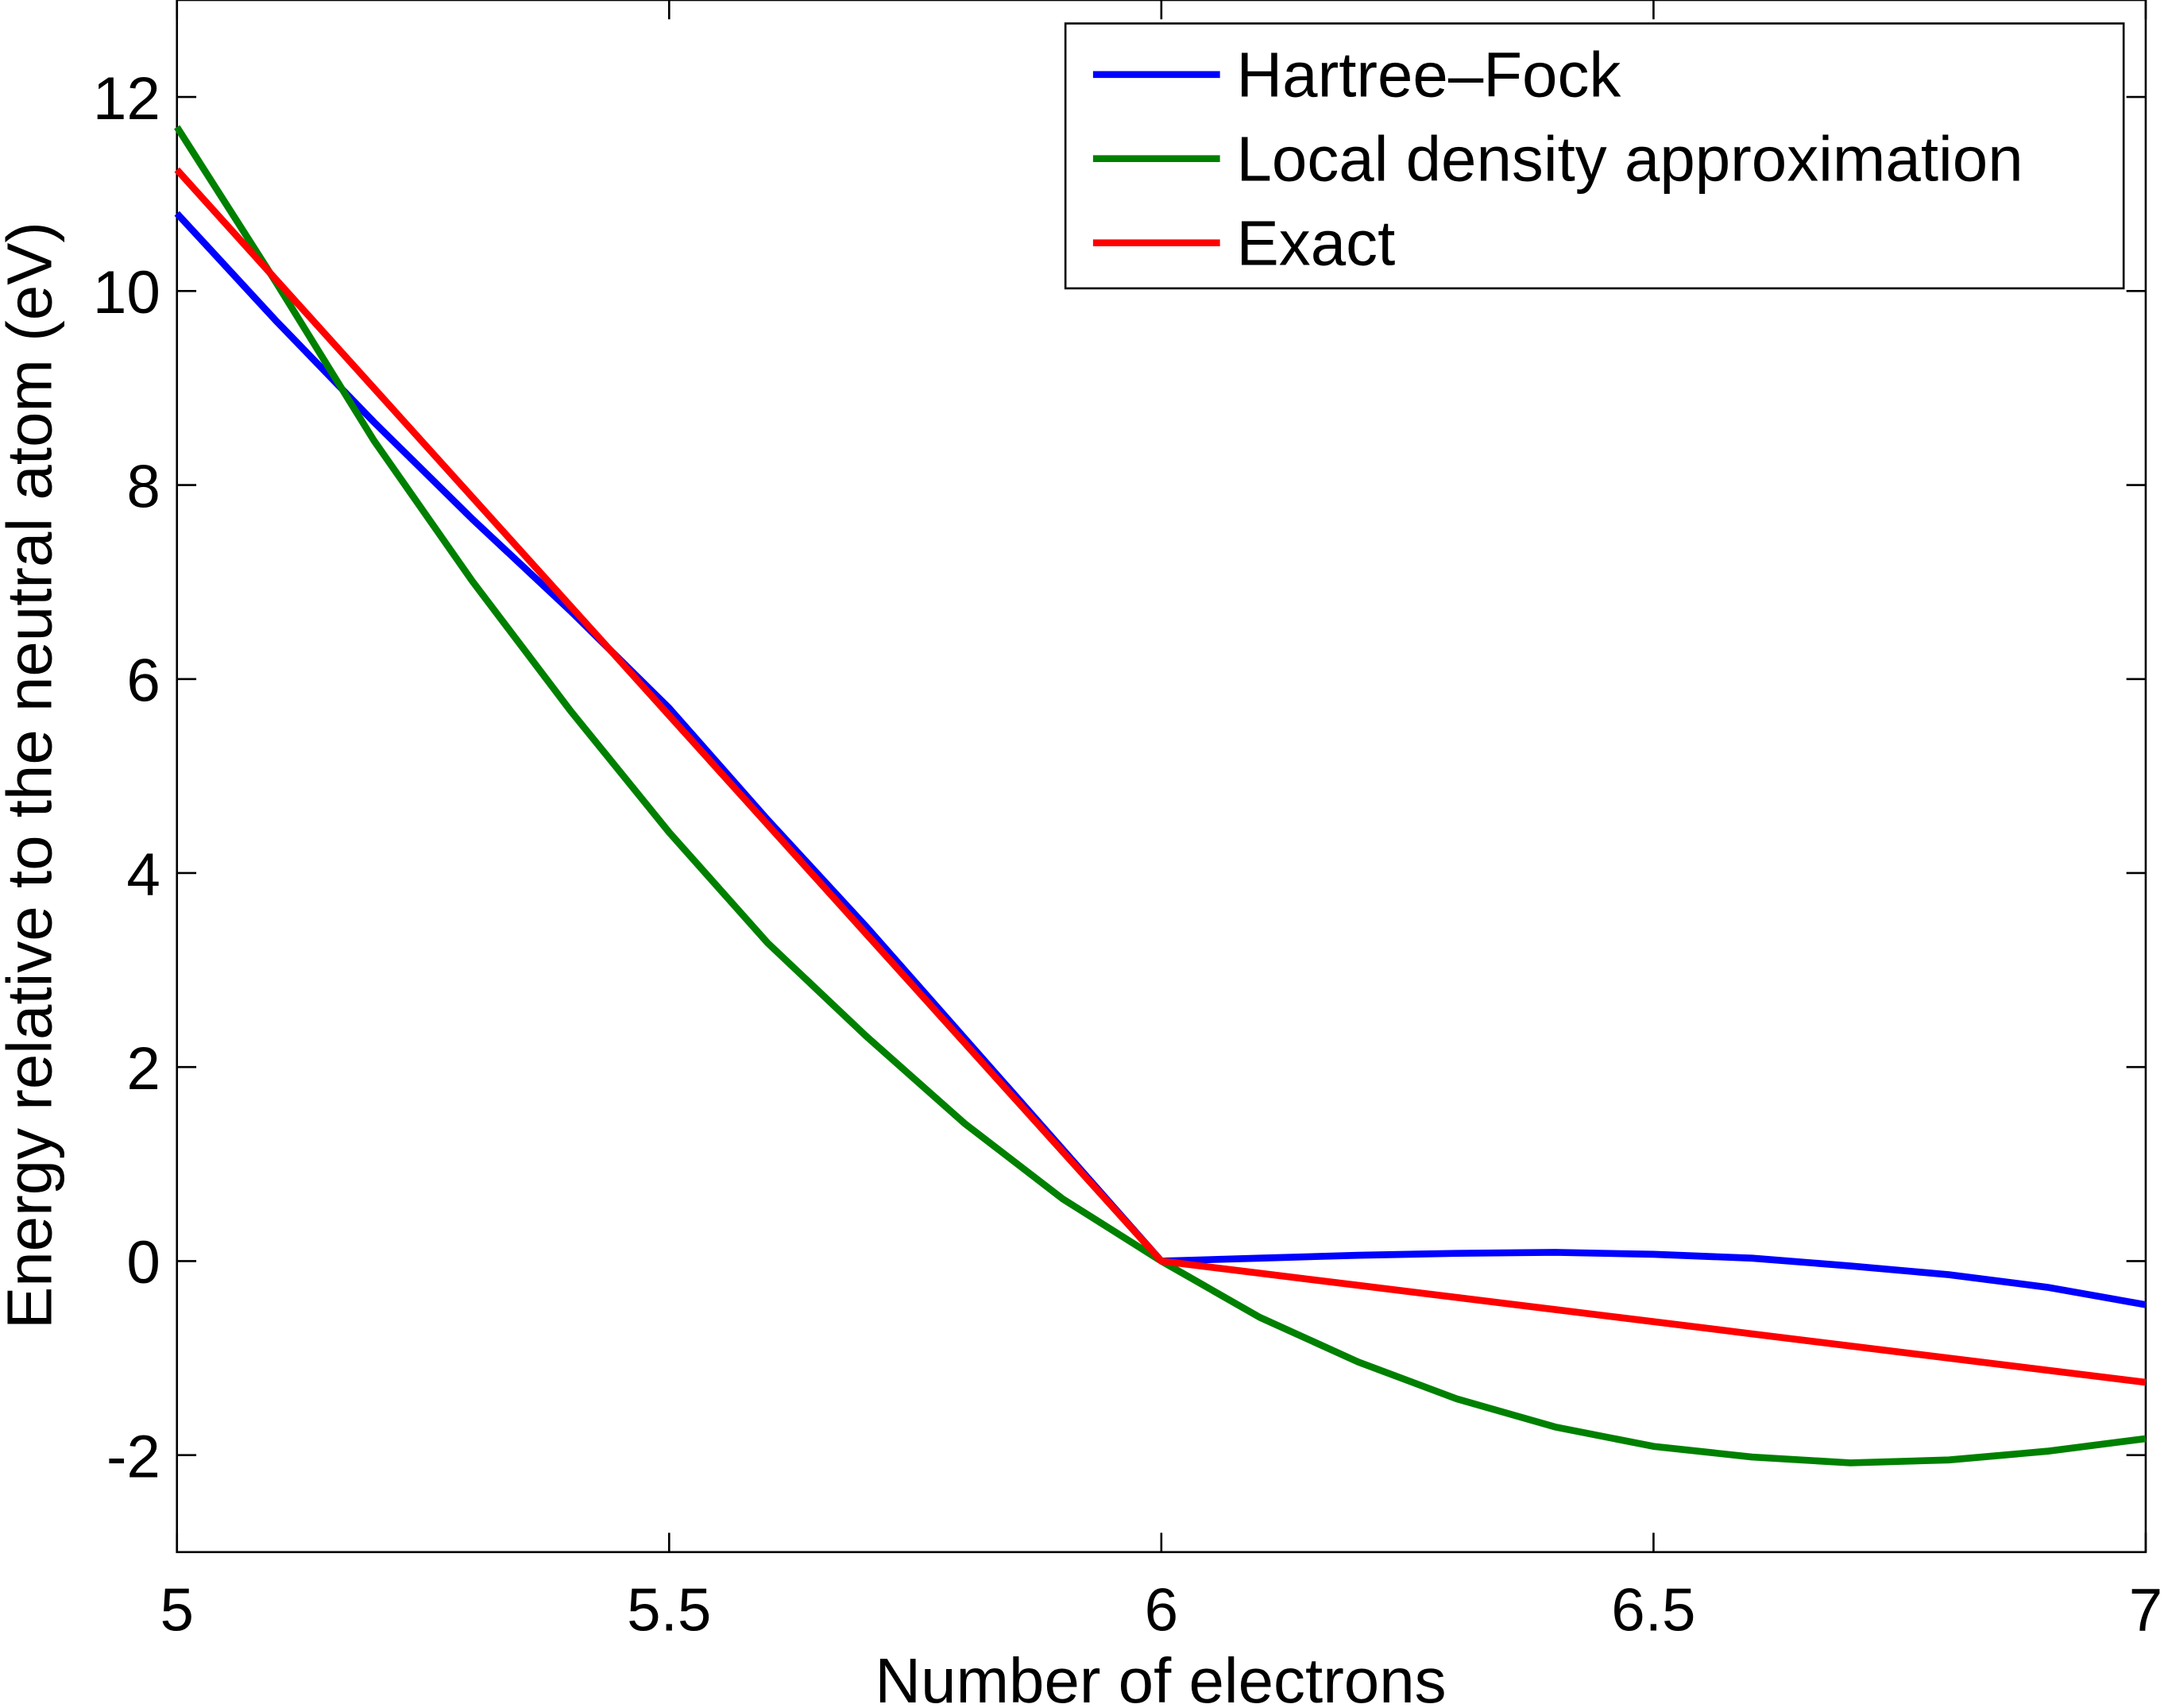 The width and height of the screenshot is (2164, 1708). What do you see at coordinates (126, 99) in the screenshot?
I see `y-tick-label: 12` at bounding box center [126, 99].